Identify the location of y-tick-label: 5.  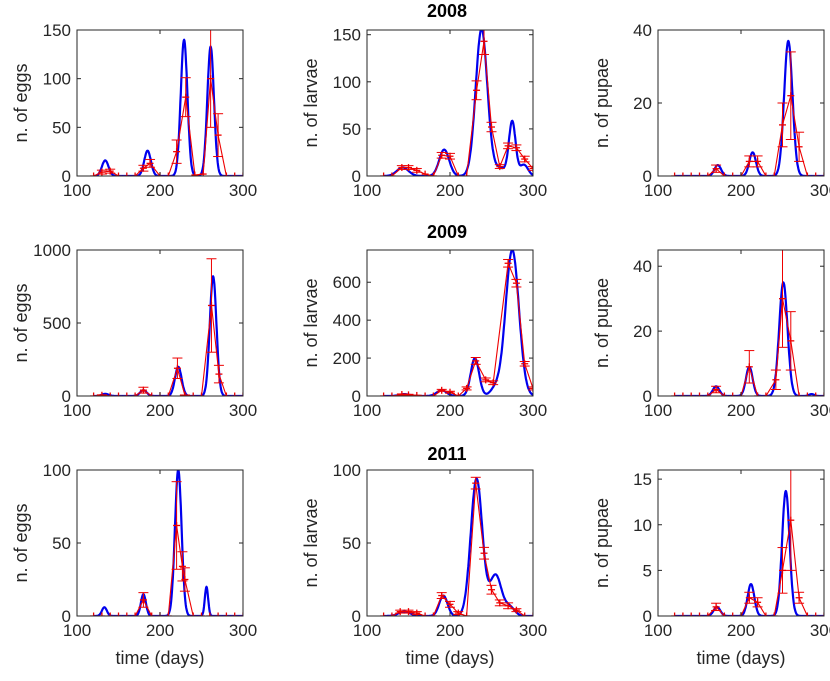
(647, 570).